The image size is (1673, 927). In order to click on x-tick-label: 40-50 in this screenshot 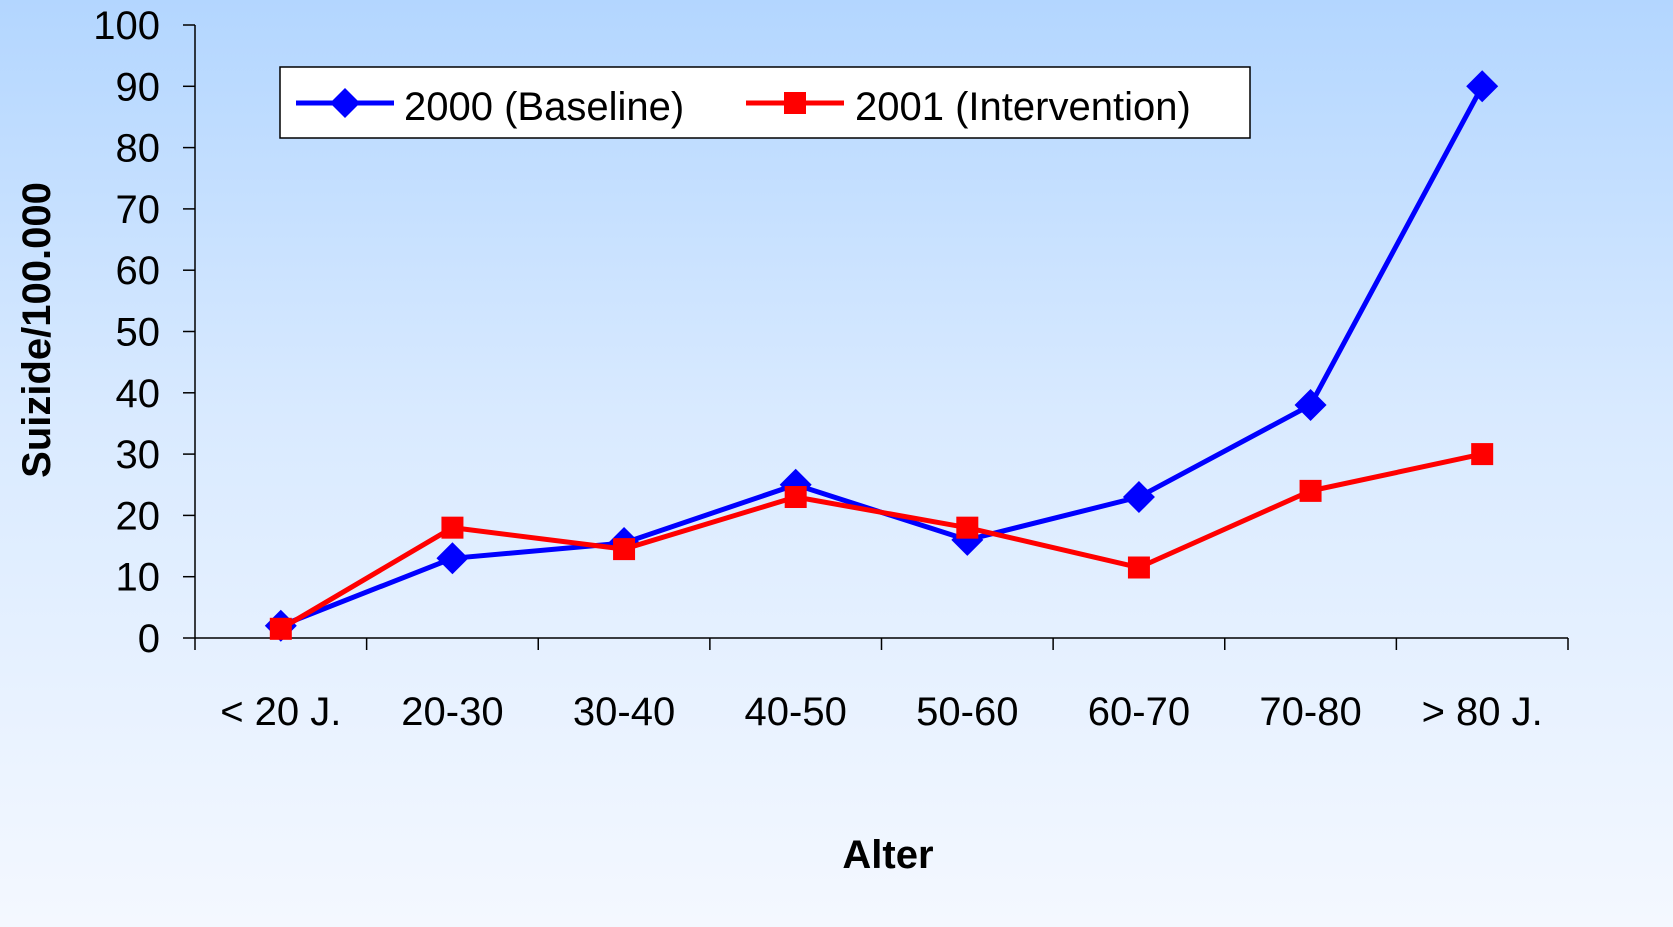, I will do `click(796, 712)`.